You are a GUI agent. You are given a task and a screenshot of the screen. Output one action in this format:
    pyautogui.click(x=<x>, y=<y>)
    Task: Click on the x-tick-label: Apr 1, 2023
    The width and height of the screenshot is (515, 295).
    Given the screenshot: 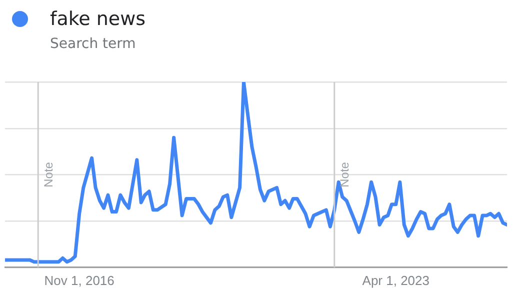 What is the action you would take?
    pyautogui.click(x=396, y=280)
    